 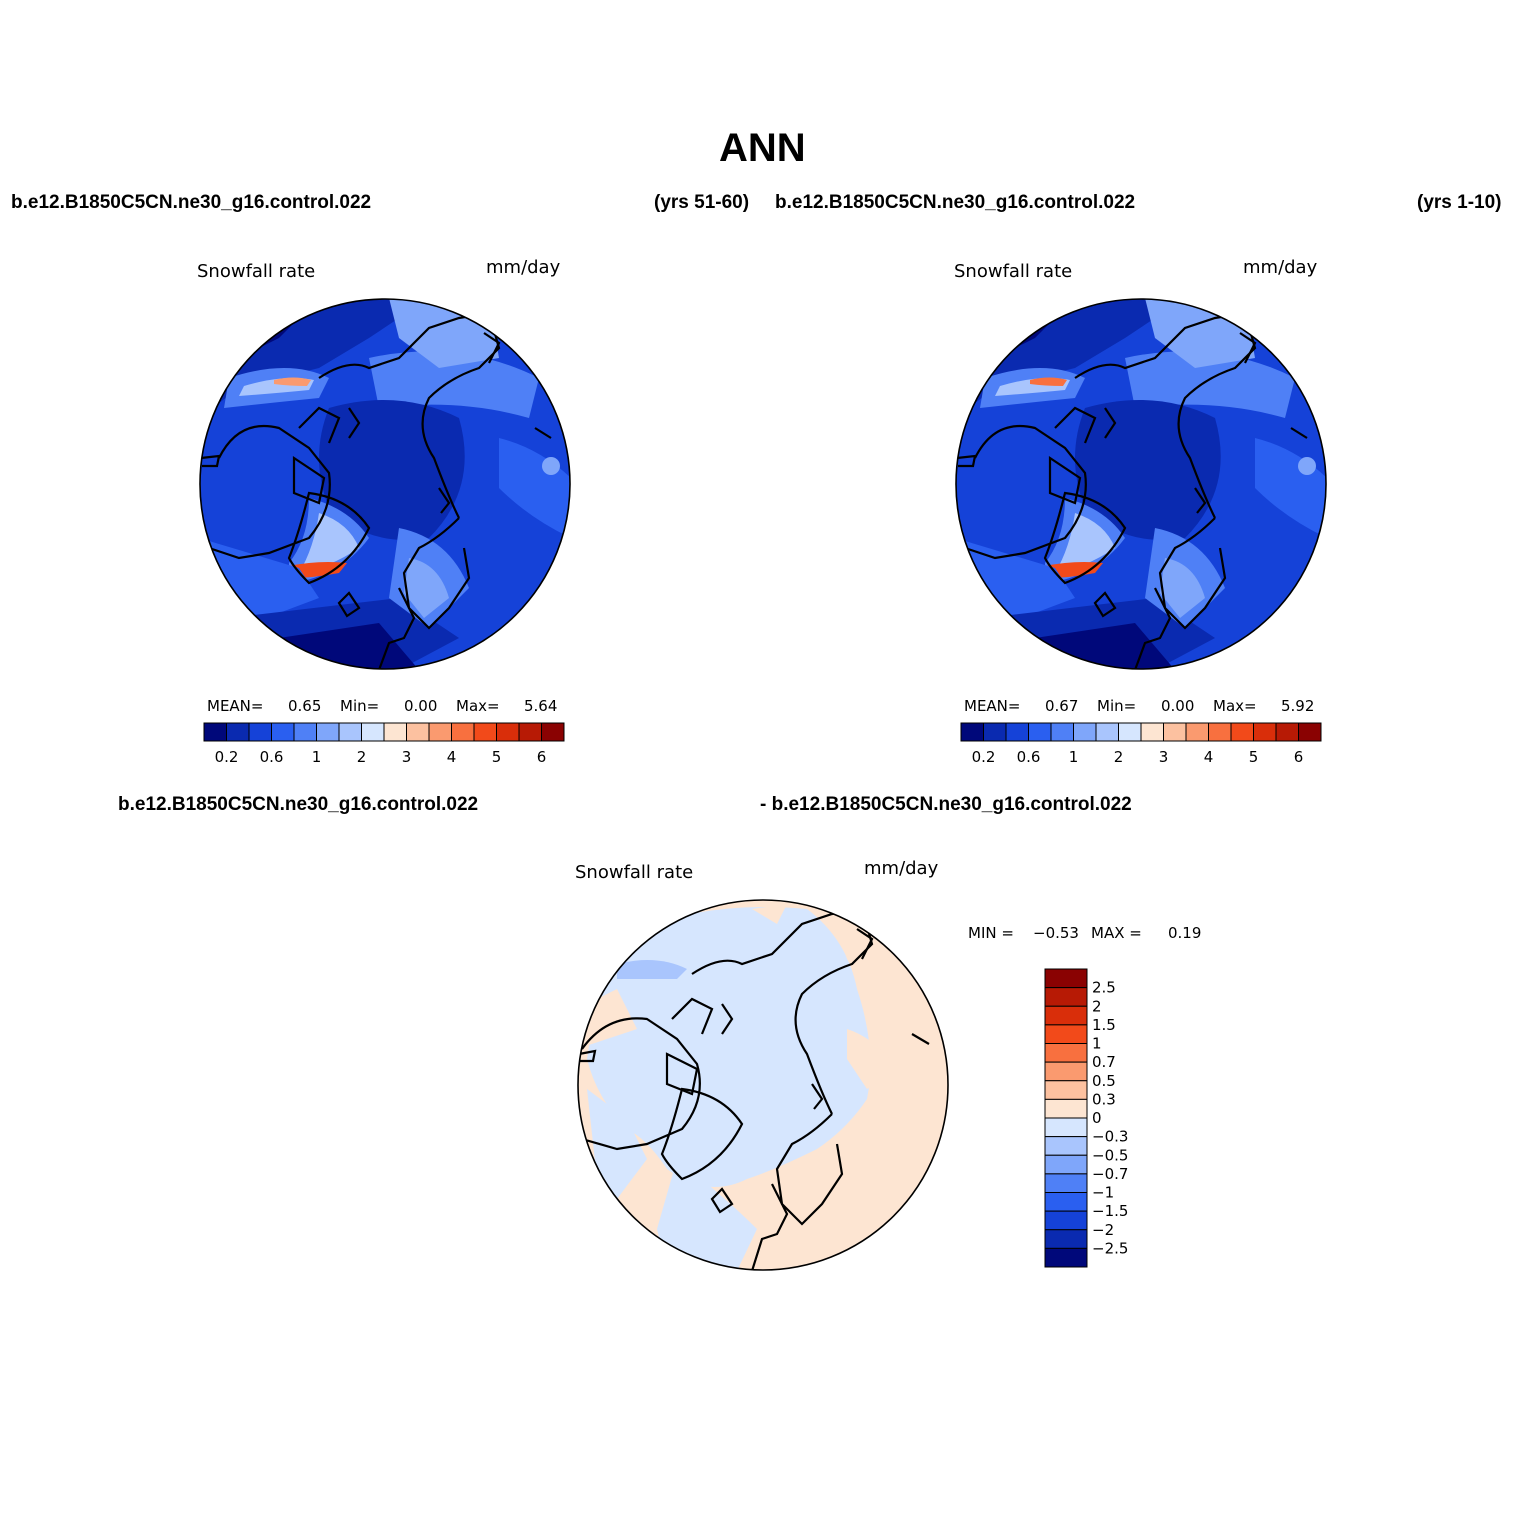 I want to click on panel2-colorbar-tick-label: 1, so click(x=1074, y=757).